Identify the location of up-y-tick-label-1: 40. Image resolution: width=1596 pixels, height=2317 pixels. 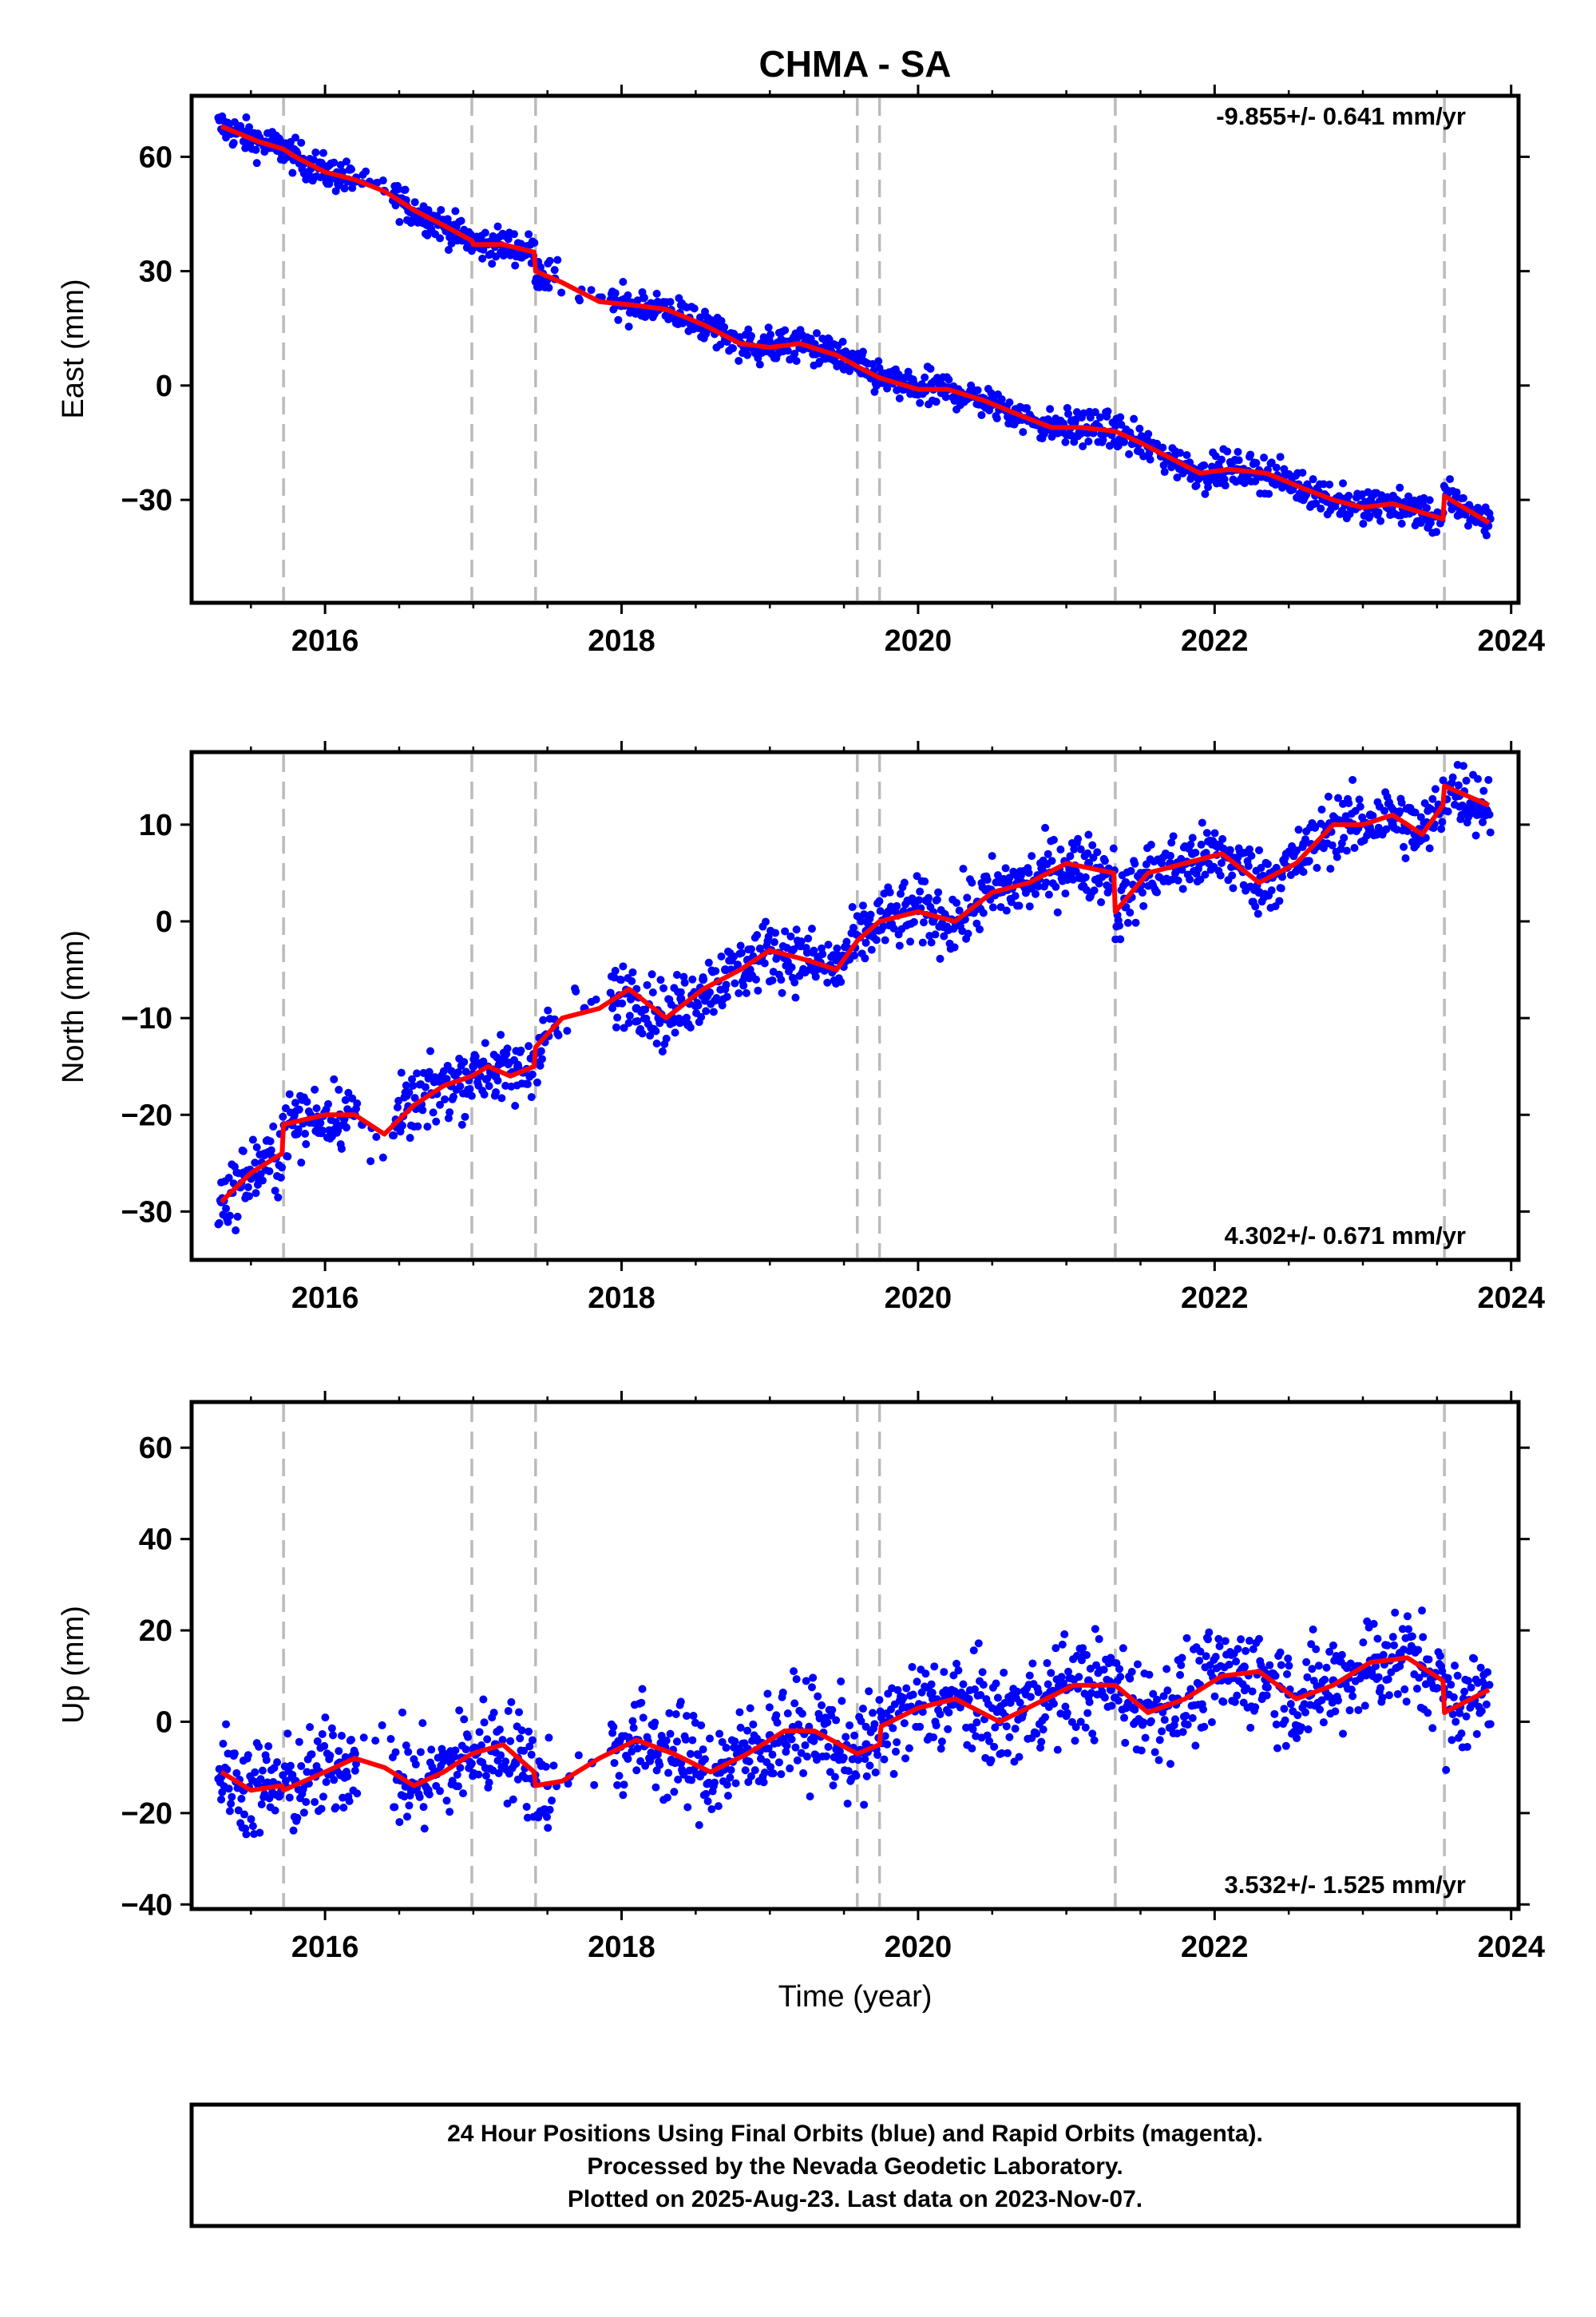
(155, 1540).